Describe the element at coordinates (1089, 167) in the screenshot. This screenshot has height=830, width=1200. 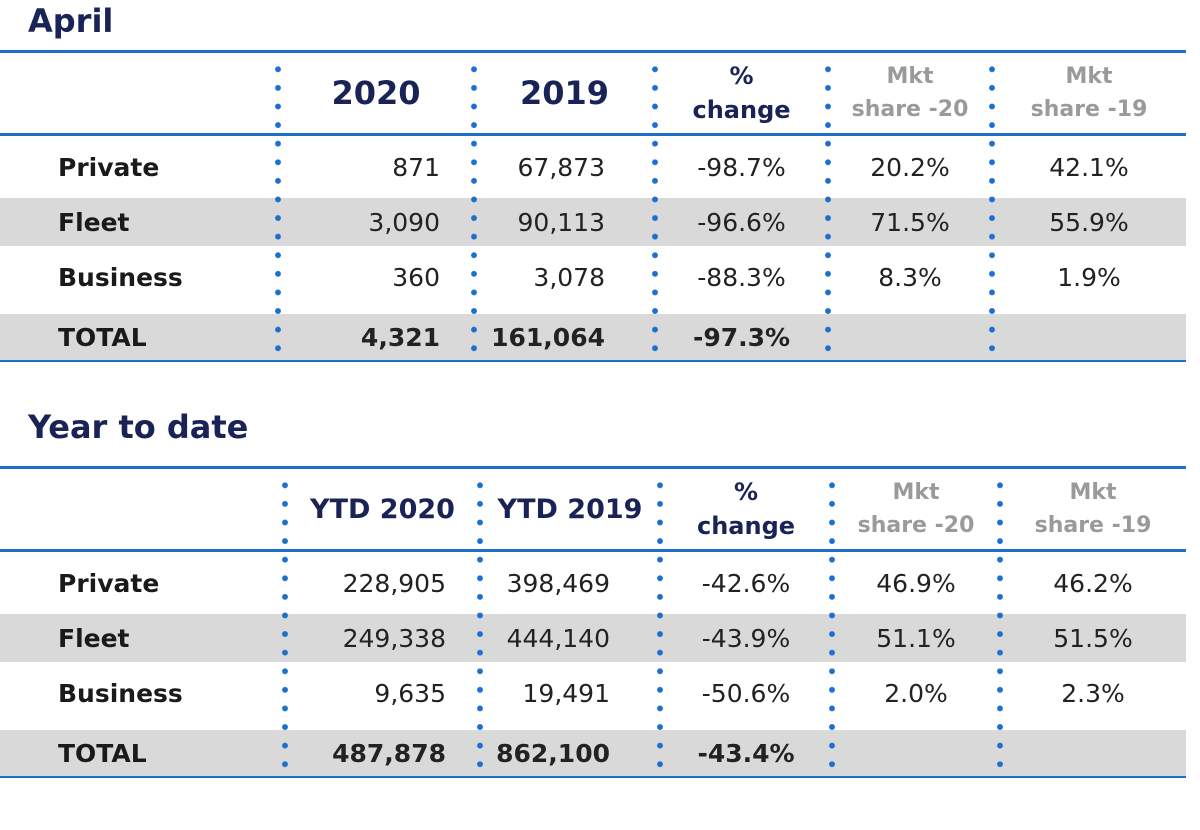
I see `value-share-19: 42.1%` at that location.